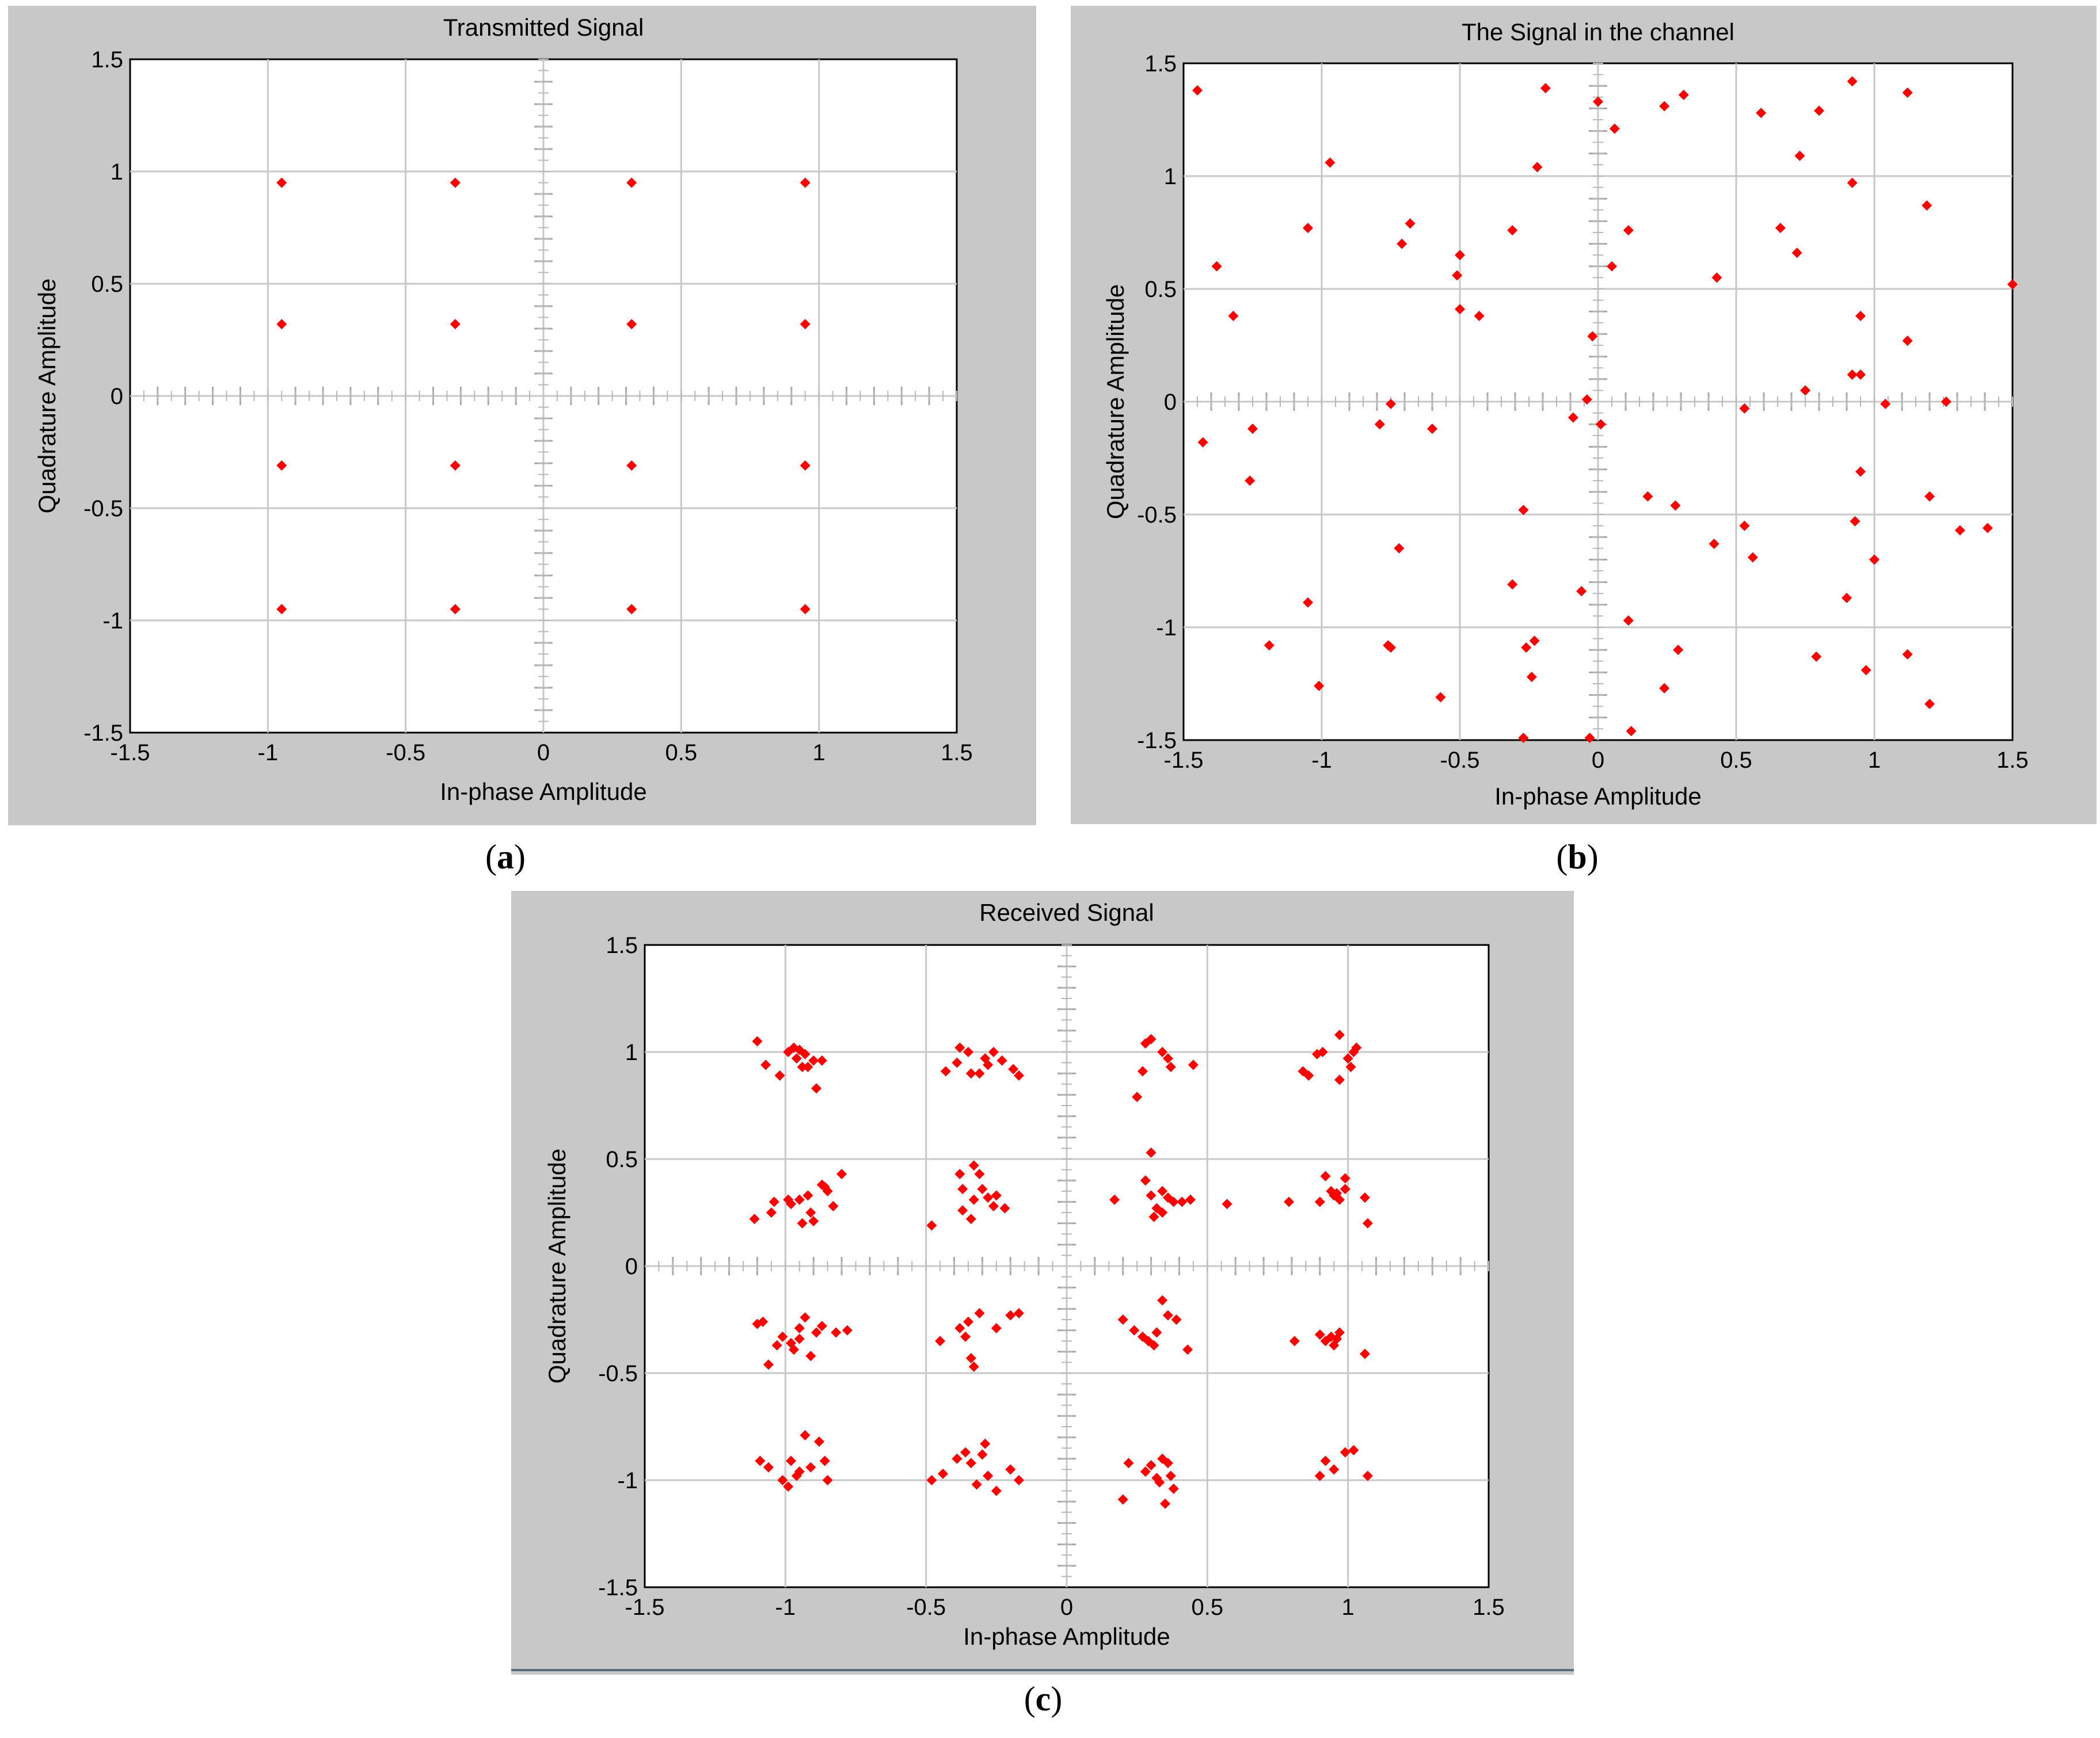  I want to click on x-tick-label: 0.5, so click(681, 752).